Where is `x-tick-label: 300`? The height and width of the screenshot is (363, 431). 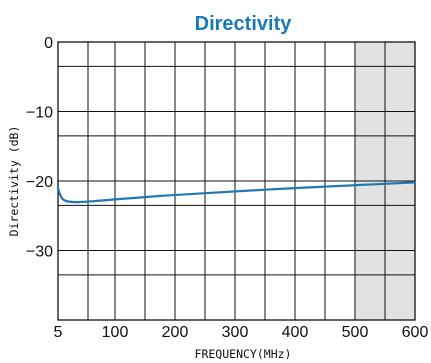 x-tick-label: 300 is located at coordinates (235, 332).